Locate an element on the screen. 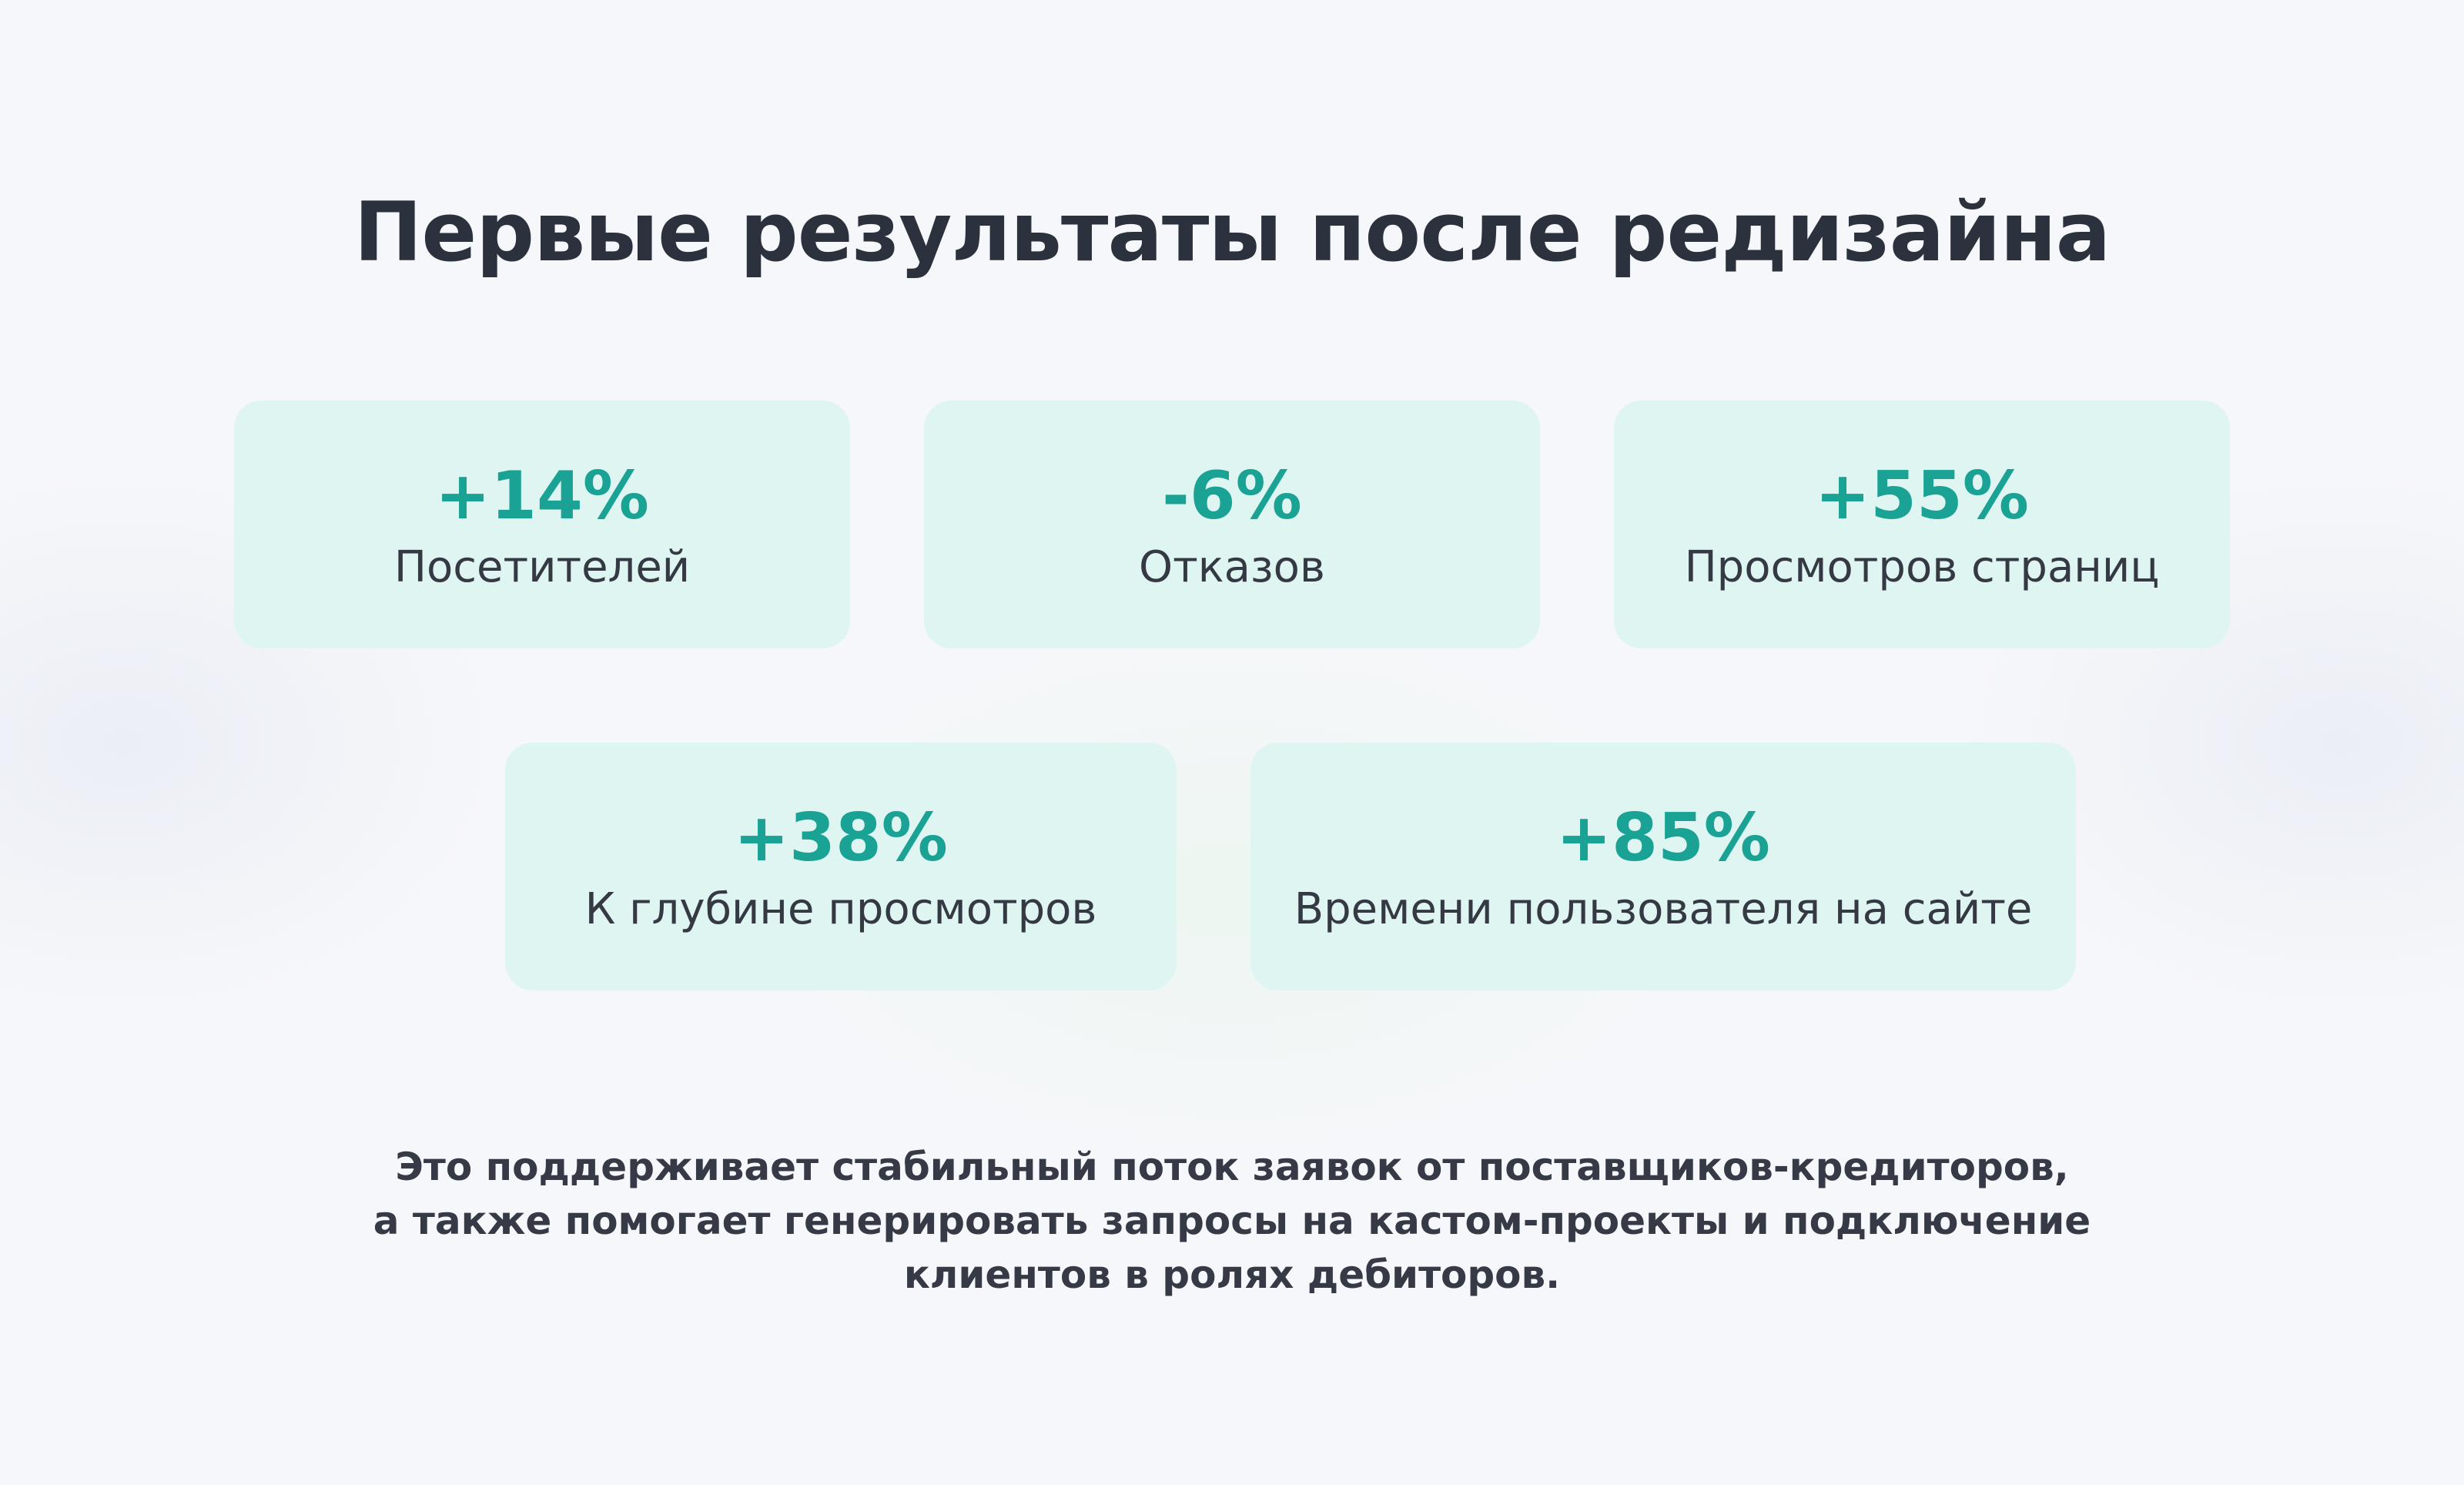  stat-label: Посетителей is located at coordinates (542, 567).